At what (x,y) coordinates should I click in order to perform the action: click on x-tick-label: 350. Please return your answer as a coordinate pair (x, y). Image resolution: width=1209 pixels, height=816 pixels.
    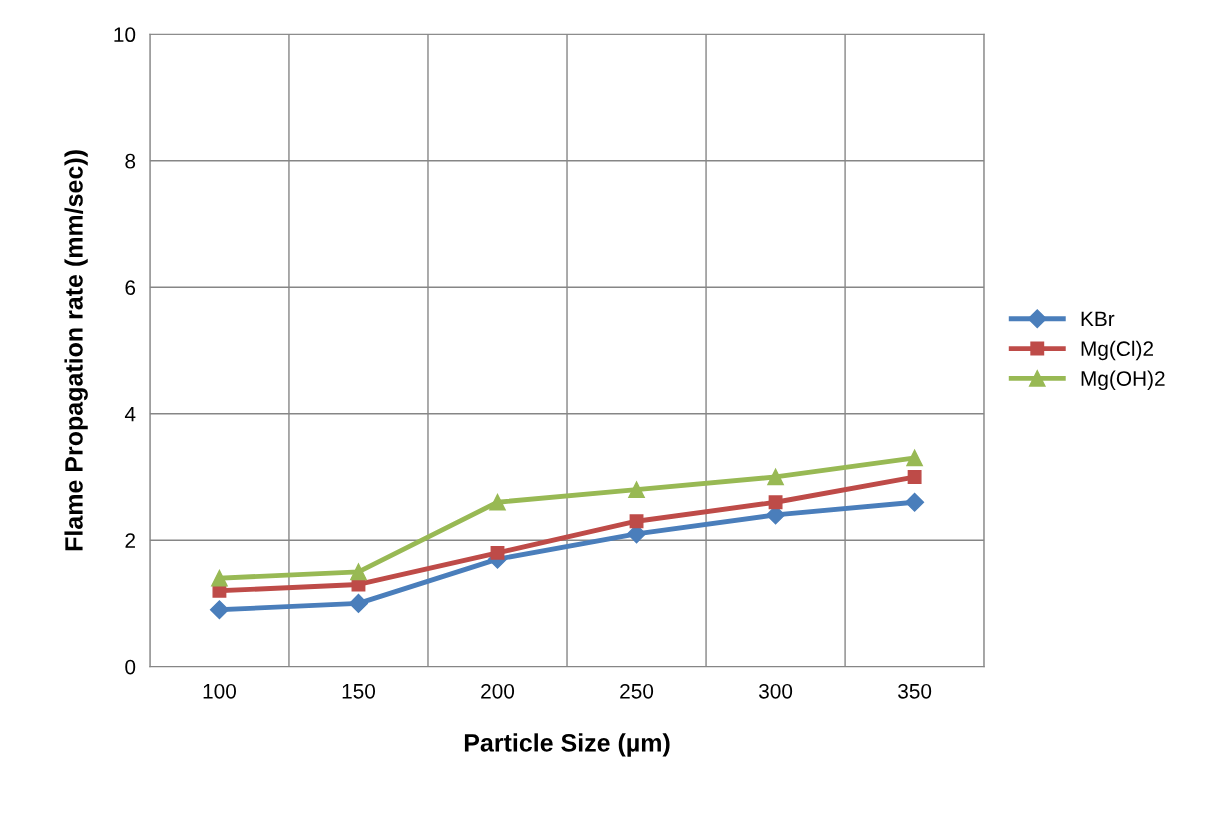
    Looking at the image, I should click on (915, 691).